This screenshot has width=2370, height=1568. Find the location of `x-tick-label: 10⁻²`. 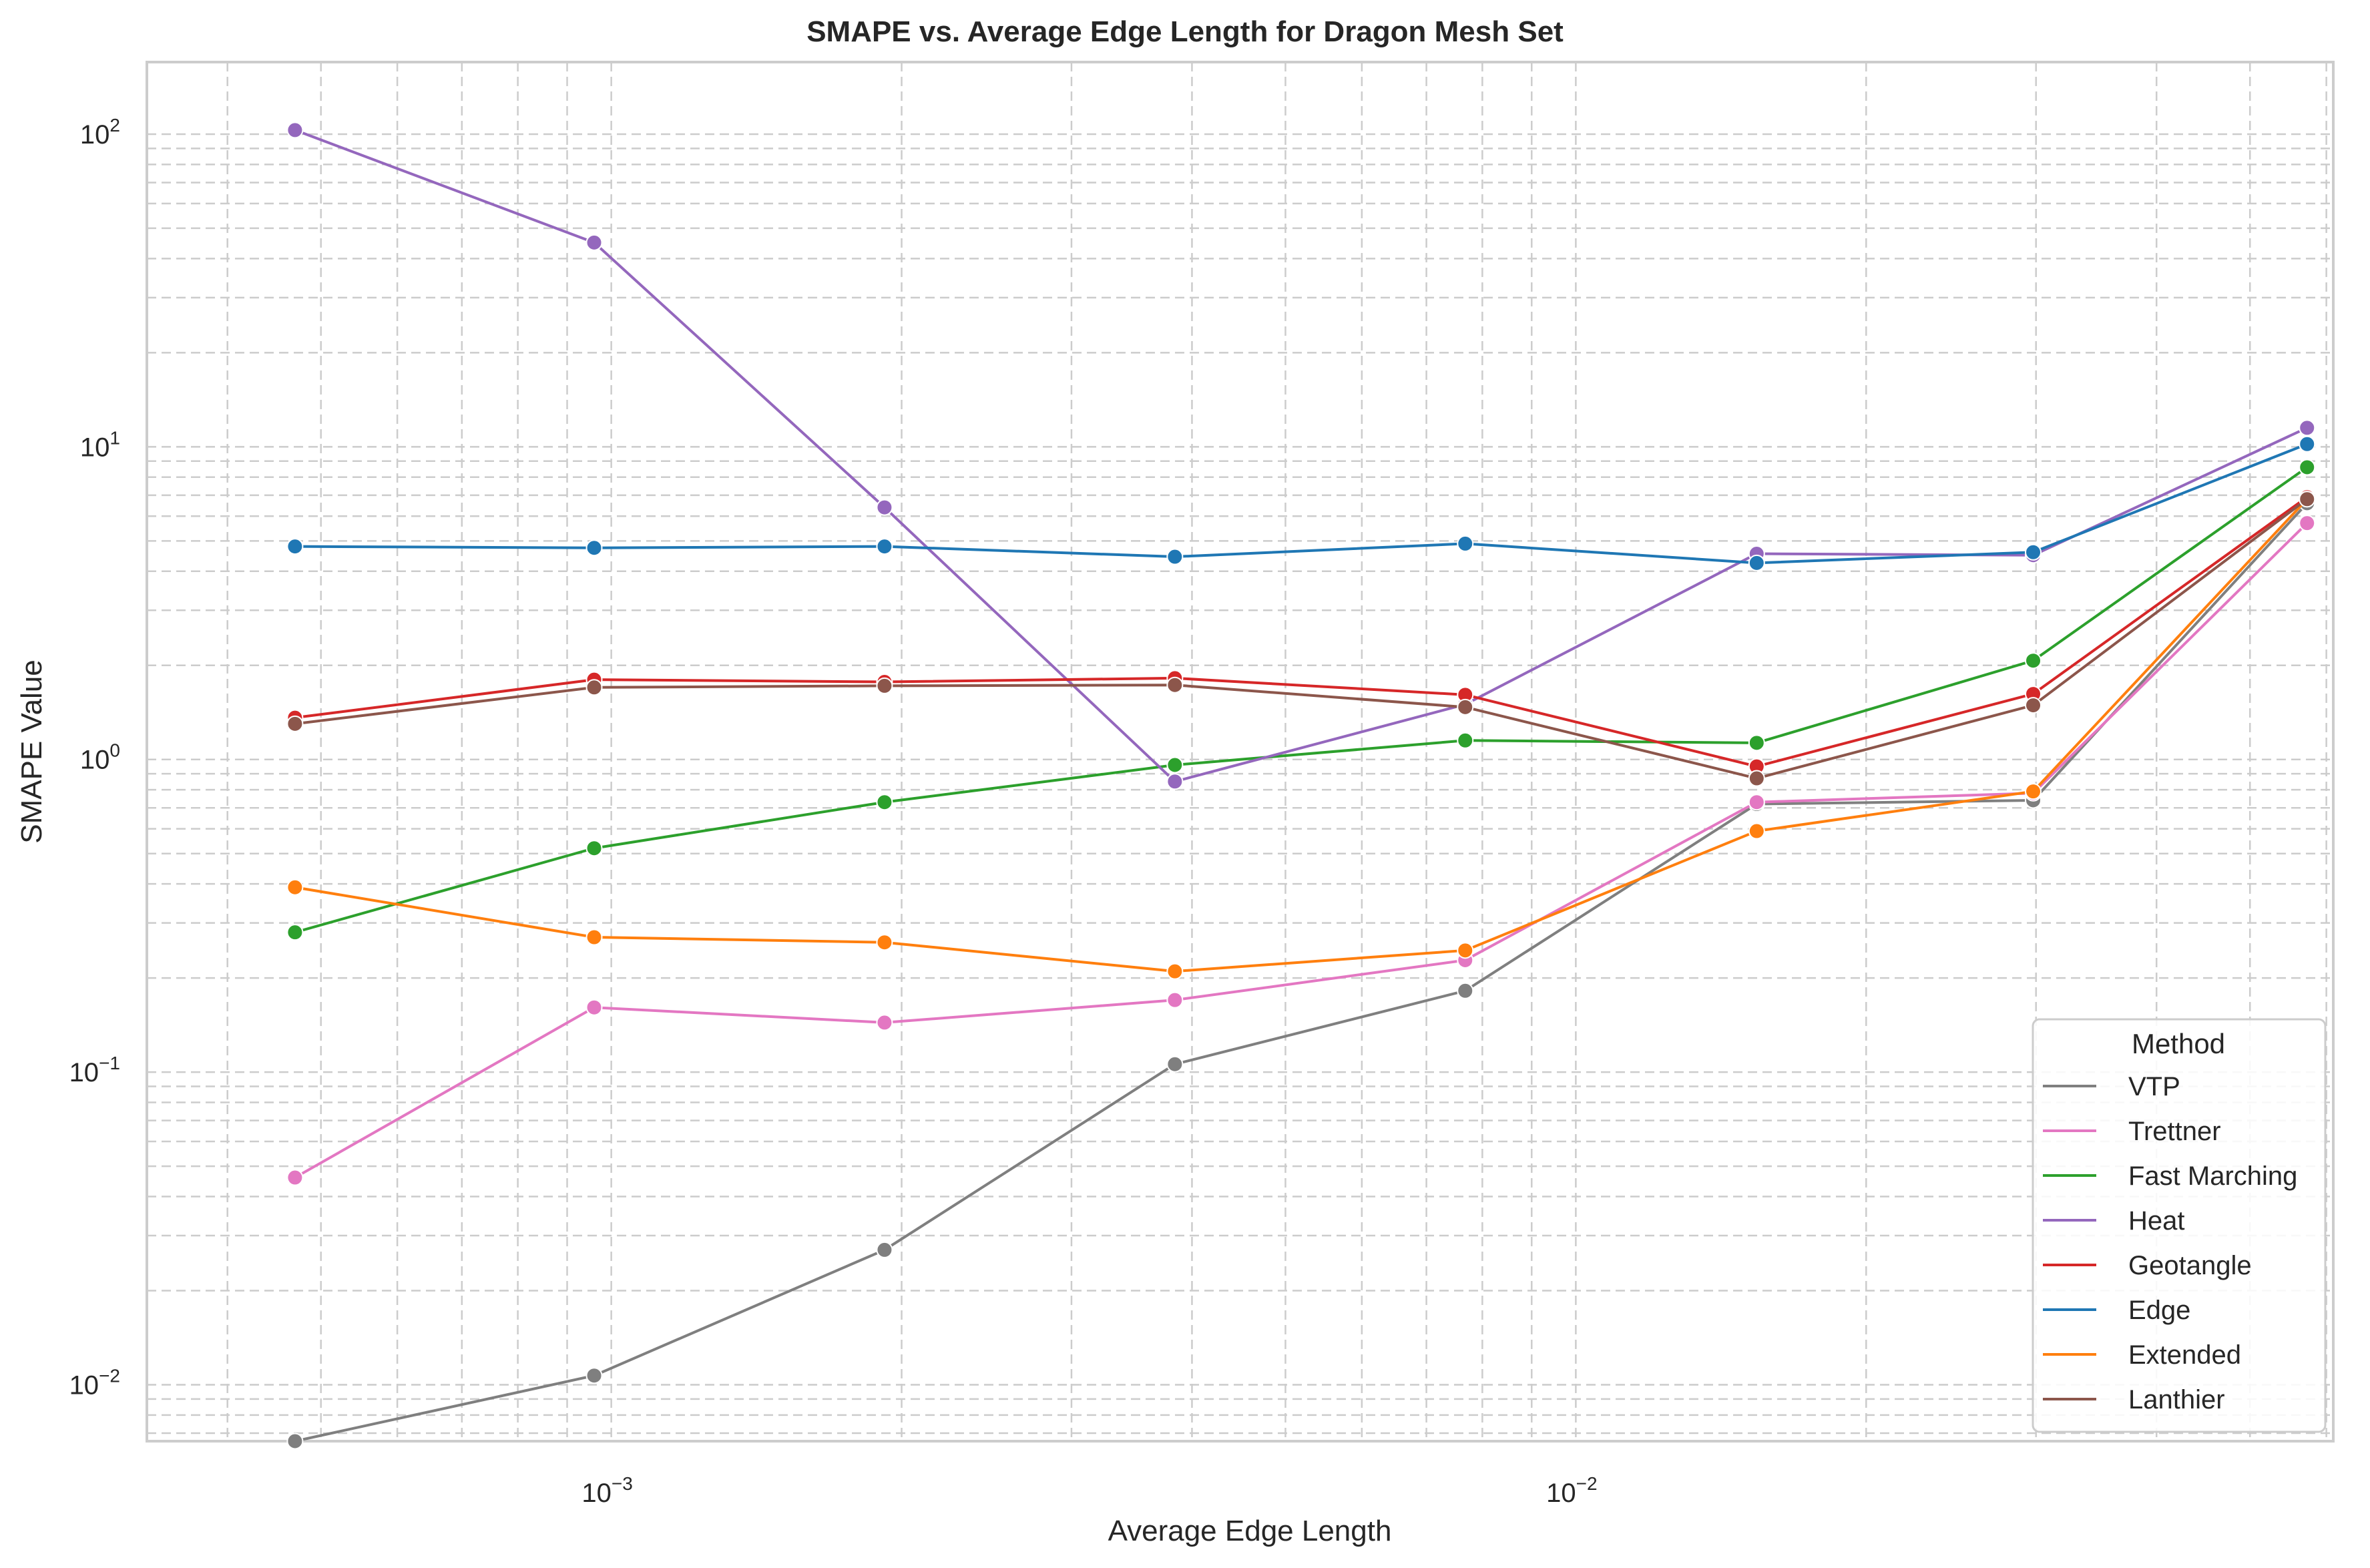

x-tick-label: 10⁻² is located at coordinates (1571, 1491).